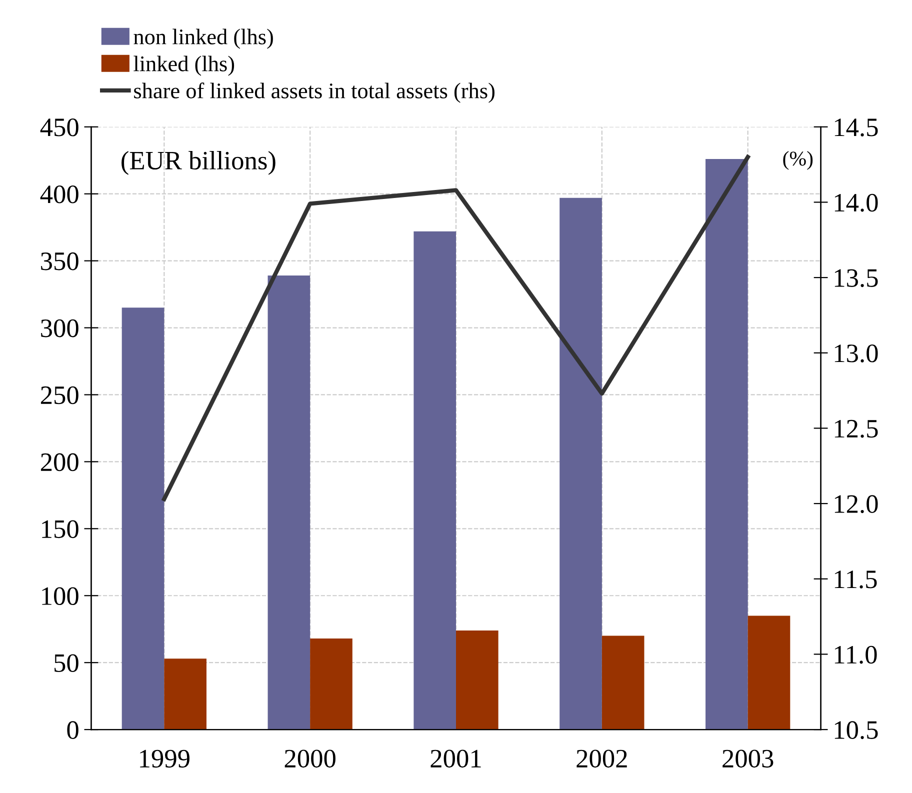 This screenshot has height=793, width=912. What do you see at coordinates (203, 38) in the screenshot?
I see `legend-label: non linked (lhs)` at bounding box center [203, 38].